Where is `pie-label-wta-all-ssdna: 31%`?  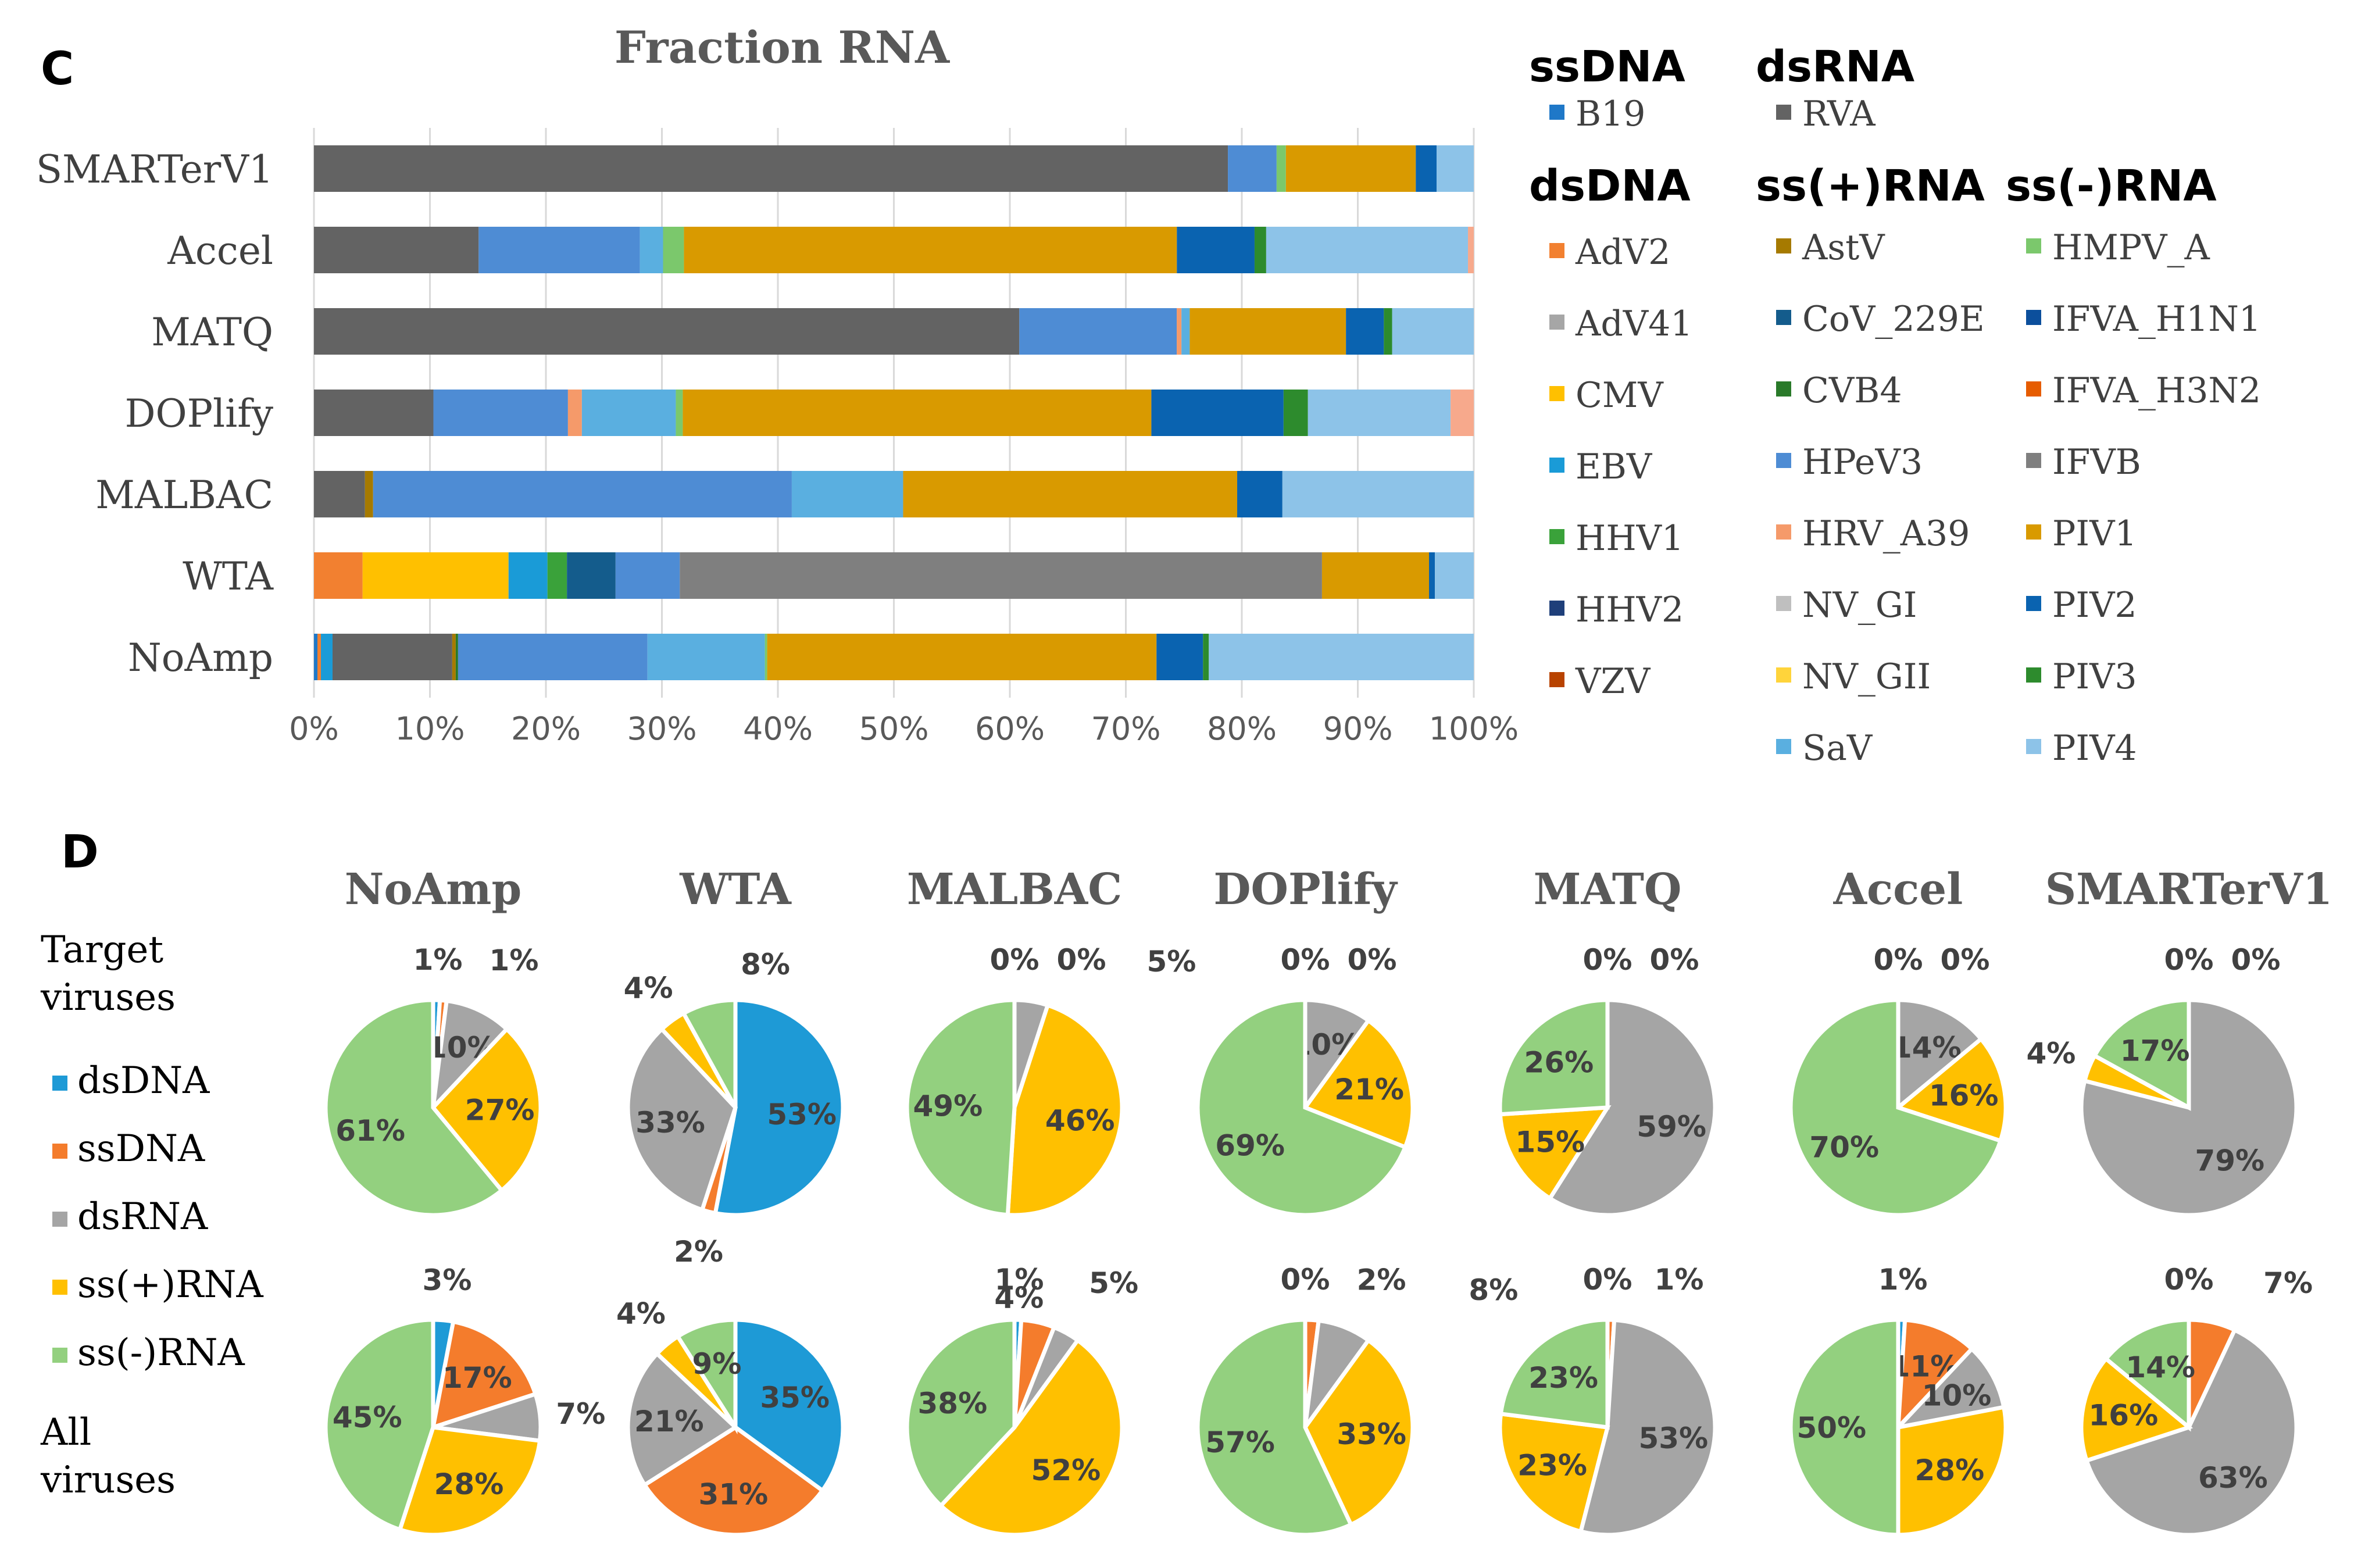
pie-label-wta-all-ssdna: 31% is located at coordinates (734, 1495).